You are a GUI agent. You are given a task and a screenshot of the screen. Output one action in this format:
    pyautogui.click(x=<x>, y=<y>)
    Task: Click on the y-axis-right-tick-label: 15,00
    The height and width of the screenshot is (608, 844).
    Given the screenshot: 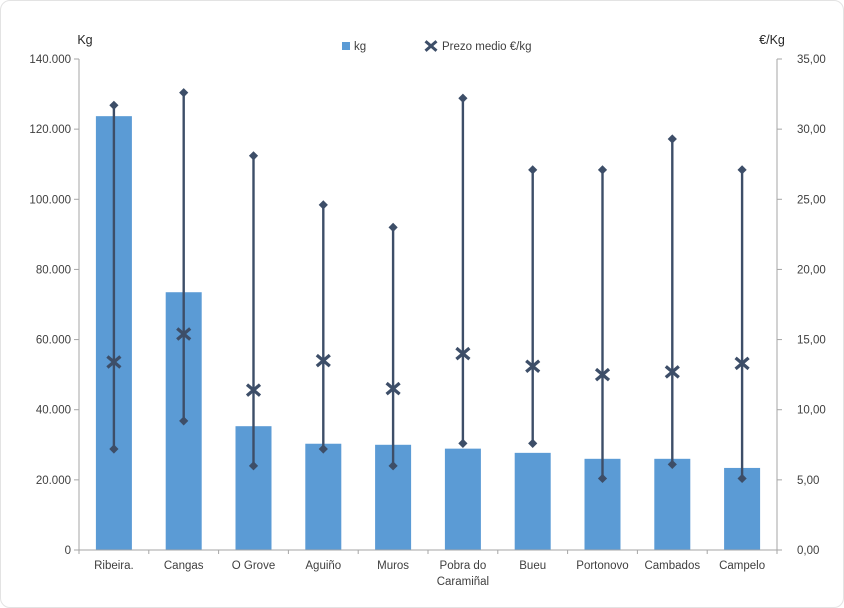 What is the action you would take?
    pyautogui.click(x=811, y=341)
    